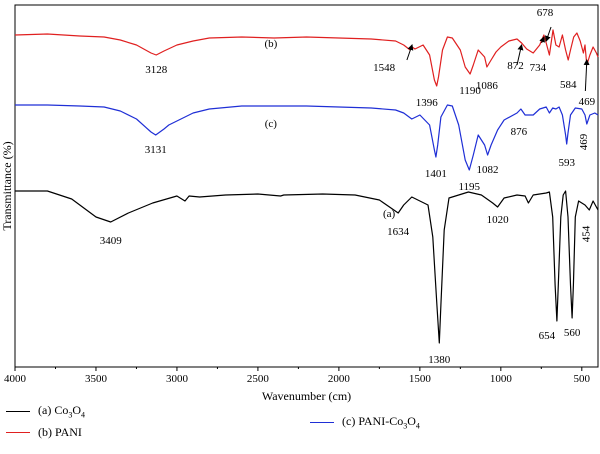 Image resolution: width=600 pixels, height=454 pixels. Describe the element at coordinates (271, 124) in the screenshot. I see `curve-label-pani-co3o4: (c)` at that location.